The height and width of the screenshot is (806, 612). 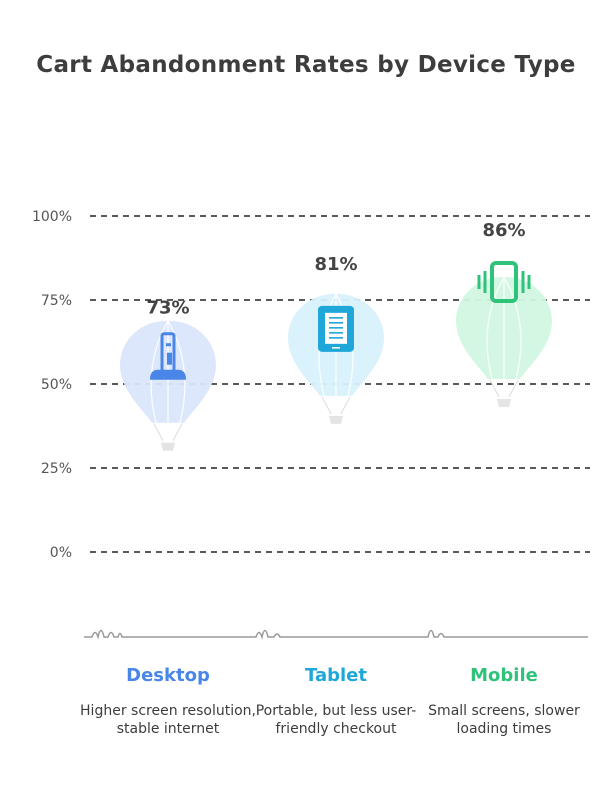 What do you see at coordinates (306, 65) in the screenshot?
I see `chart-title: Cart Abandonment Rates by Device Type` at bounding box center [306, 65].